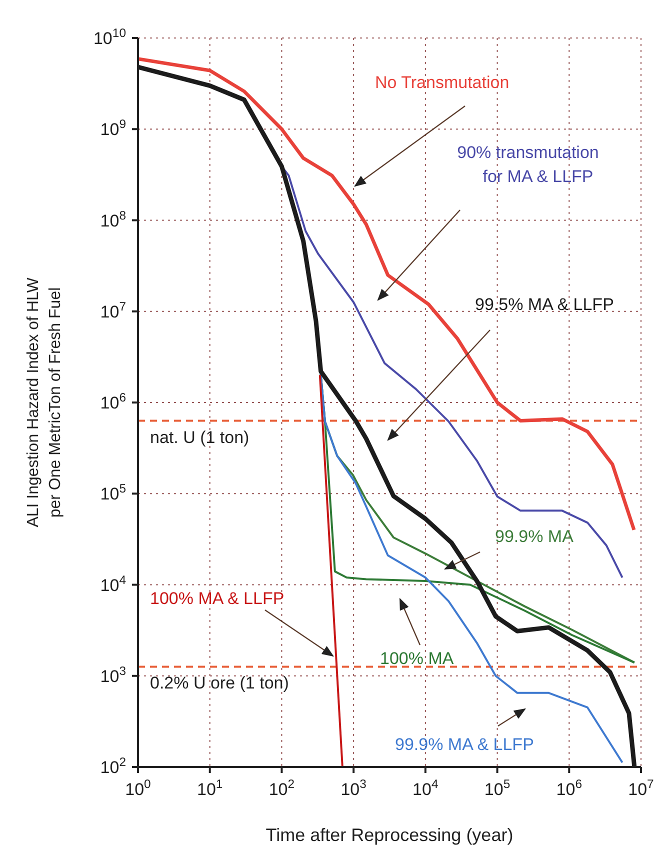 The height and width of the screenshot is (863, 671). What do you see at coordinates (200, 437) in the screenshot?
I see `ref-line-label: nat. U (1 ton)` at bounding box center [200, 437].